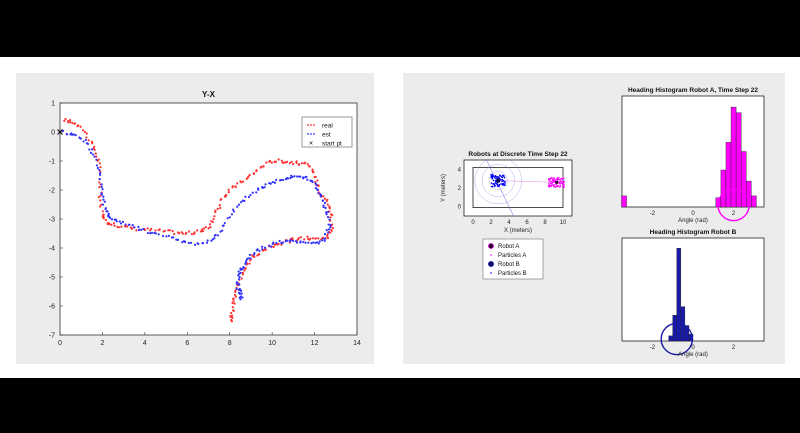 The width and height of the screenshot is (800, 433). What do you see at coordinates (460, 189) in the screenshot?
I see `robots-y-tick: 2` at bounding box center [460, 189].